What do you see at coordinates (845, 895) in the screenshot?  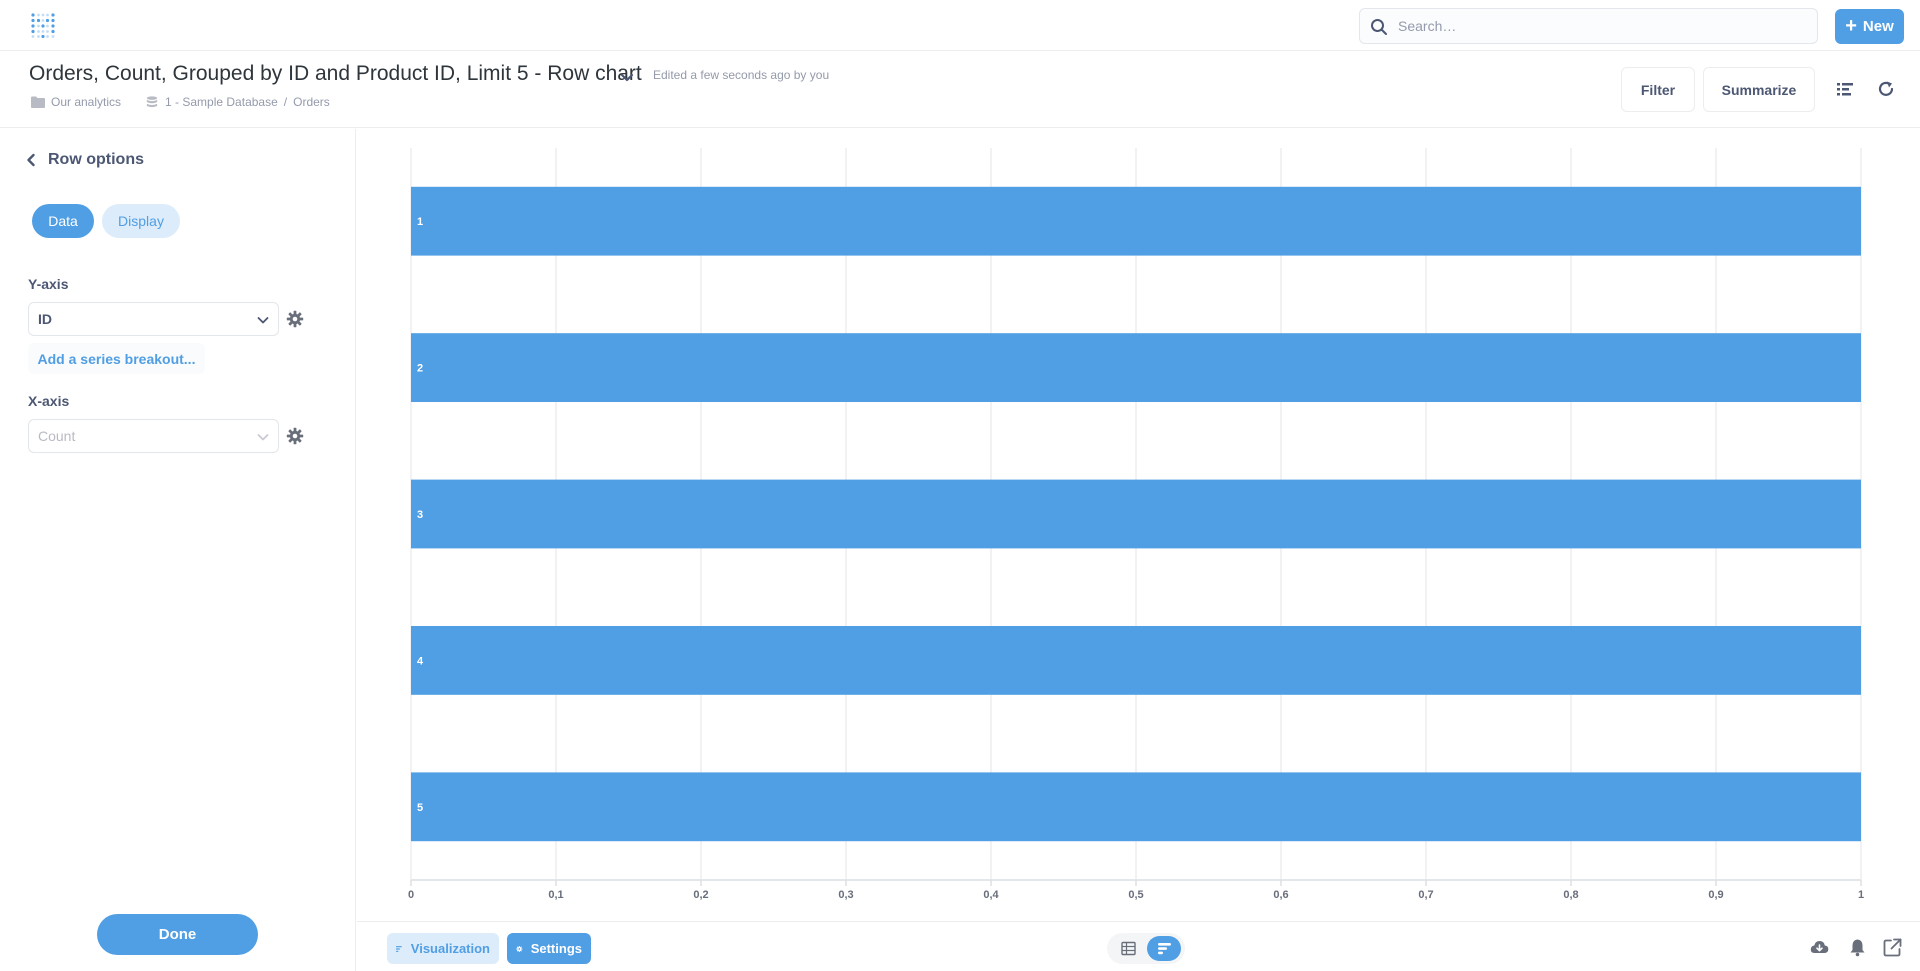 I see `x-tick-label: 0,3` at bounding box center [845, 895].